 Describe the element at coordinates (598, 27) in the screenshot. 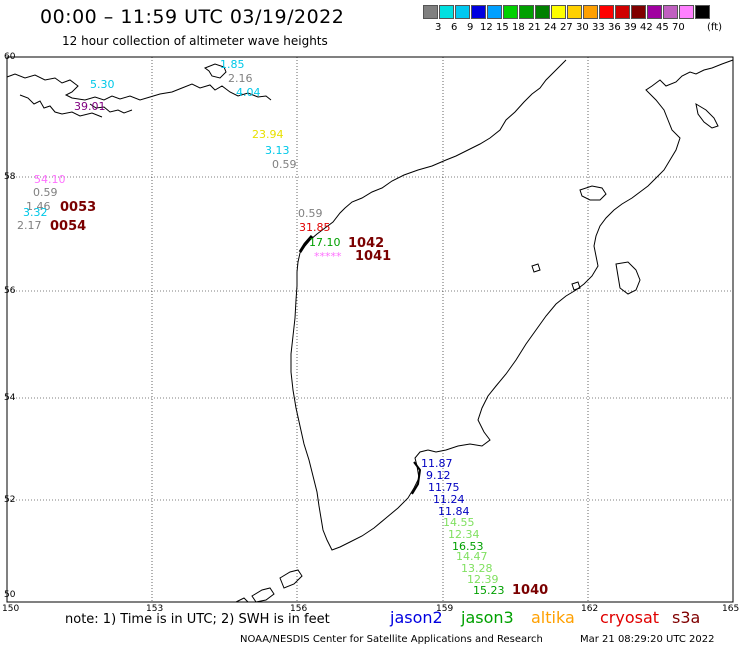

I see `legend-tick-label: 33` at that location.